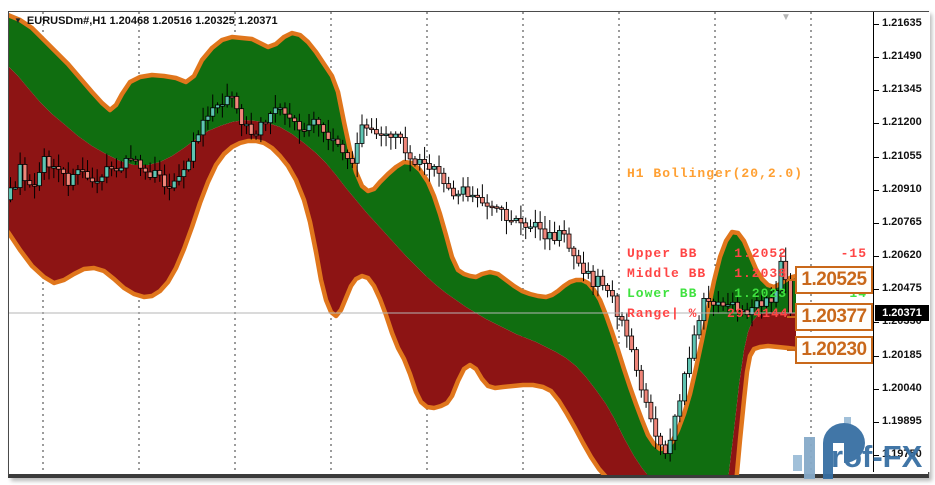 The image size is (935, 485). What do you see at coordinates (834, 317) in the screenshot?
I see `price-level-label: 1.20377` at bounding box center [834, 317].